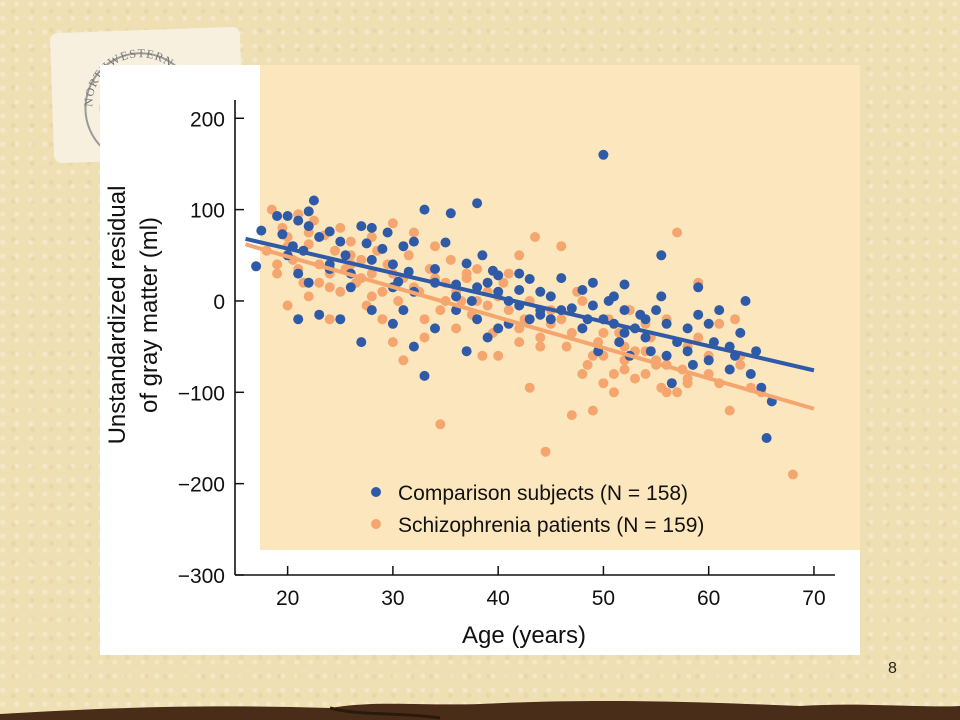 This screenshot has width=960, height=720. What do you see at coordinates (376, 524) in the screenshot?
I see `legend-marker-schizophrenia` at bounding box center [376, 524].